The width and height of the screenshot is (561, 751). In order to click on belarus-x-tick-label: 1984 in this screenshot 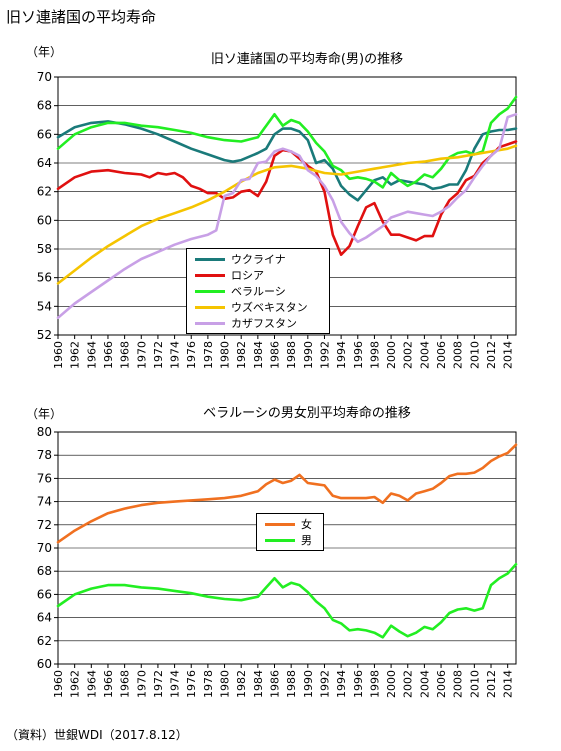, I will do `click(258, 684)`.